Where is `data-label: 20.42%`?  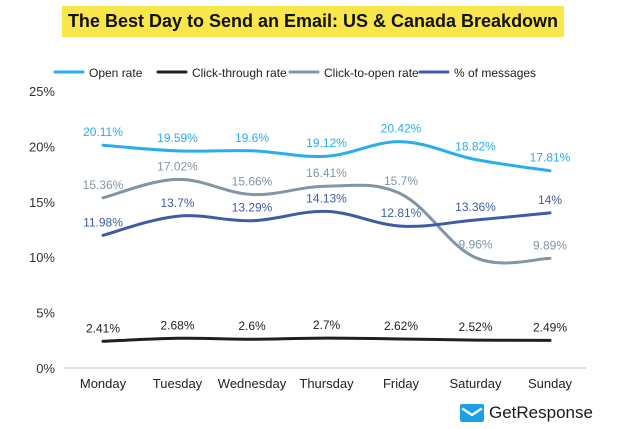 data-label: 20.42% is located at coordinates (401, 129).